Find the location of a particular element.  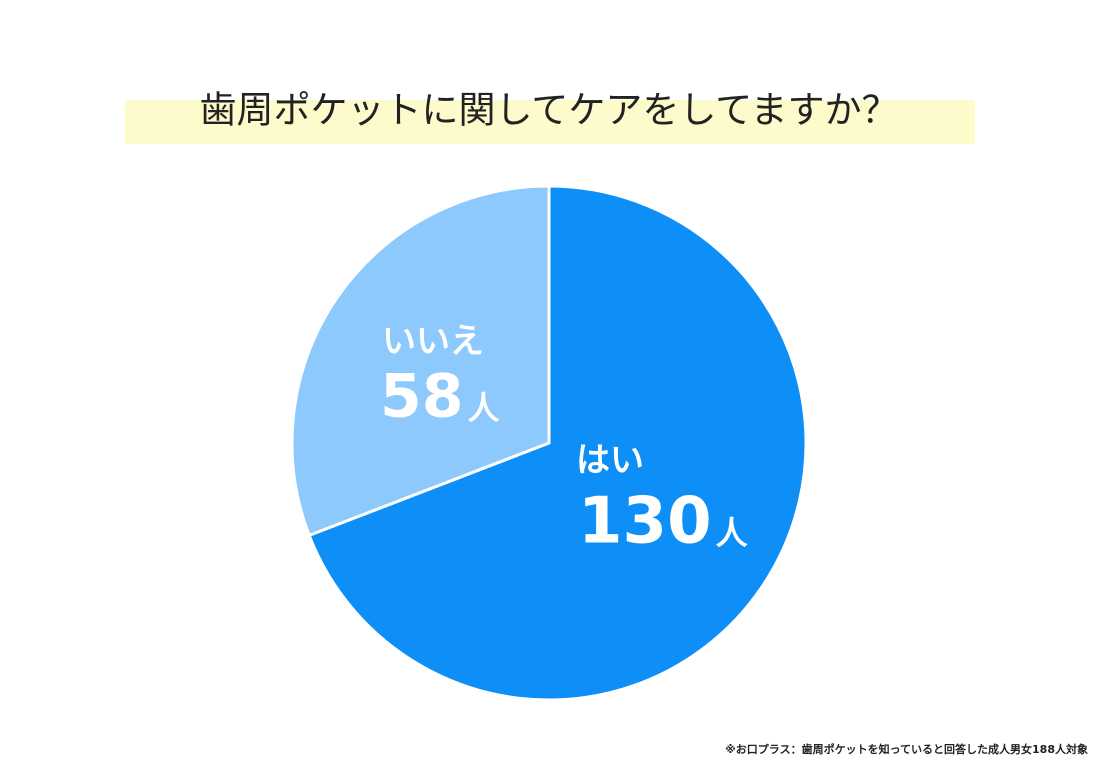

value-label: 58 is located at coordinates (422, 397).